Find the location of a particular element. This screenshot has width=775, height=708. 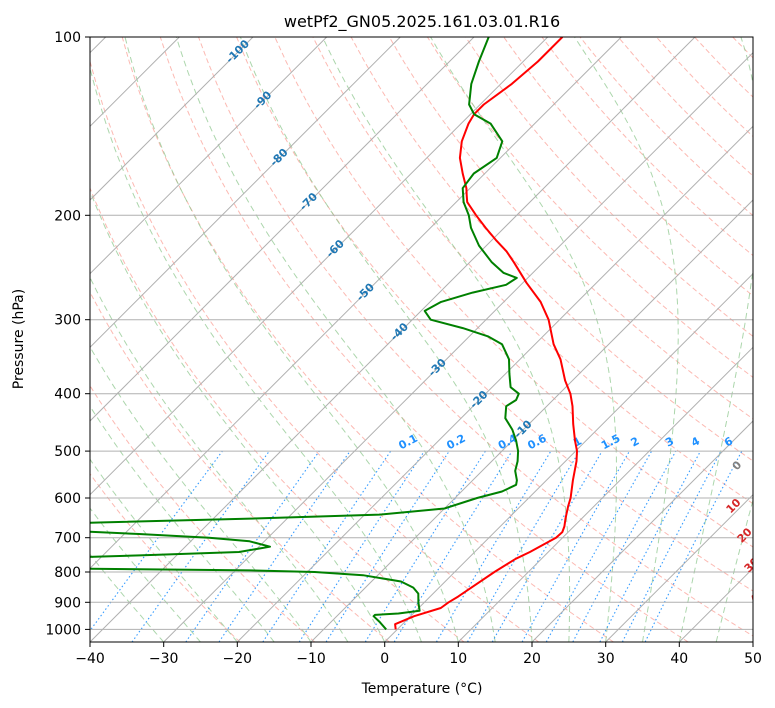

x-tick-label: 20 is located at coordinates (532, 659).